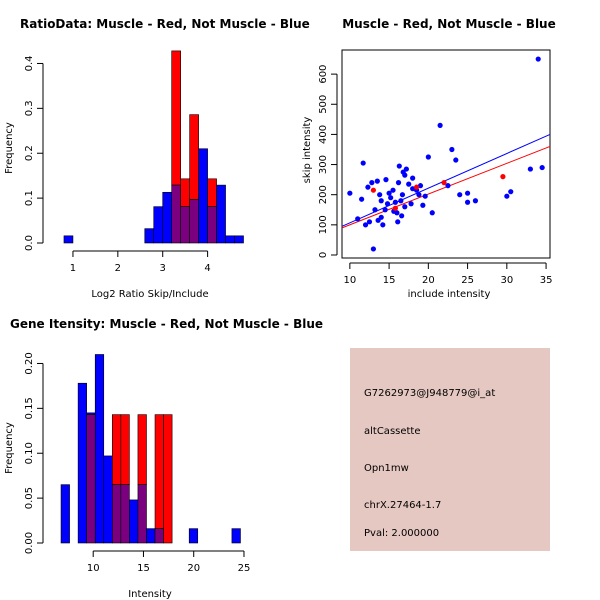 This screenshot has height=600, width=600. What do you see at coordinates (323, 255) in the screenshot?
I see `scatter-y-tick-label: 0` at bounding box center [323, 255].